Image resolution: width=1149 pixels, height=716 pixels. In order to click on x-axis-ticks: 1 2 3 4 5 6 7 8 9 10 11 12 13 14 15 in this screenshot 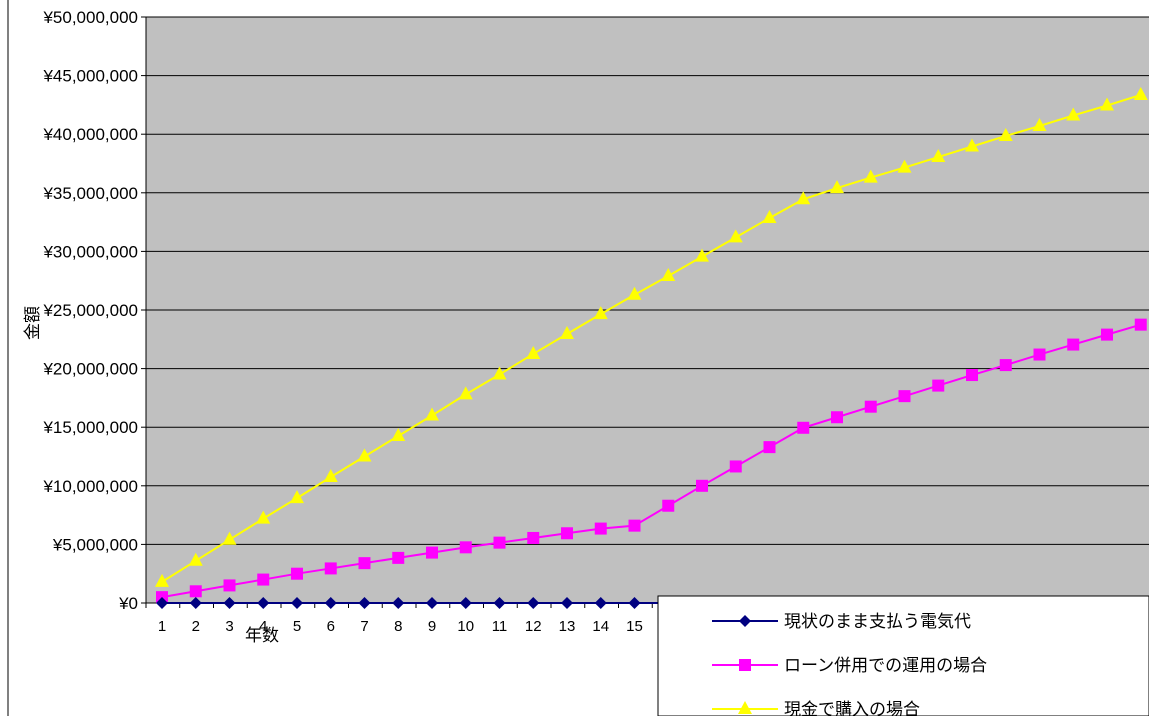, I will do `click(635, 619)`.